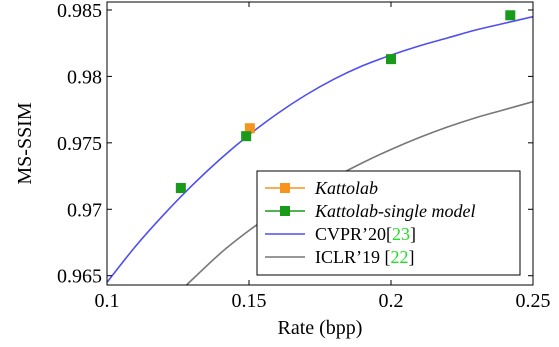 The image size is (559, 347). Describe the element at coordinates (249, 128) in the screenshot. I see `series-0-point` at that location.